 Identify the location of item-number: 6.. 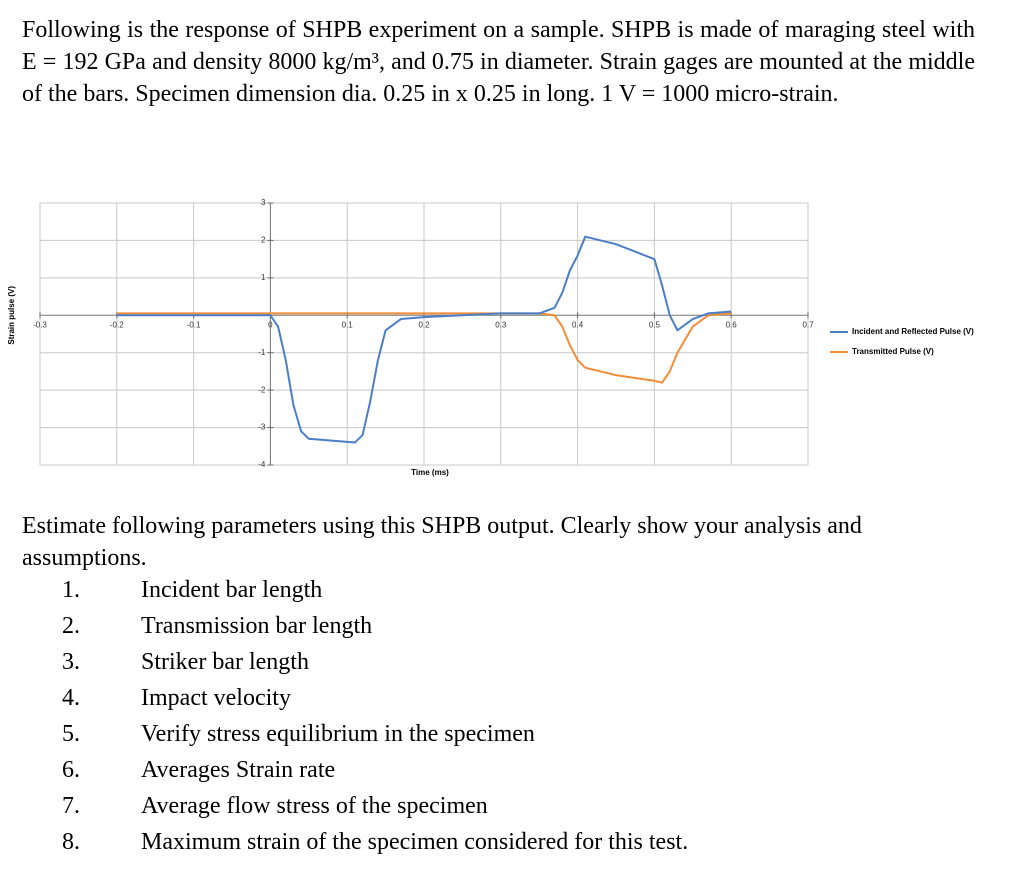
(71, 770).